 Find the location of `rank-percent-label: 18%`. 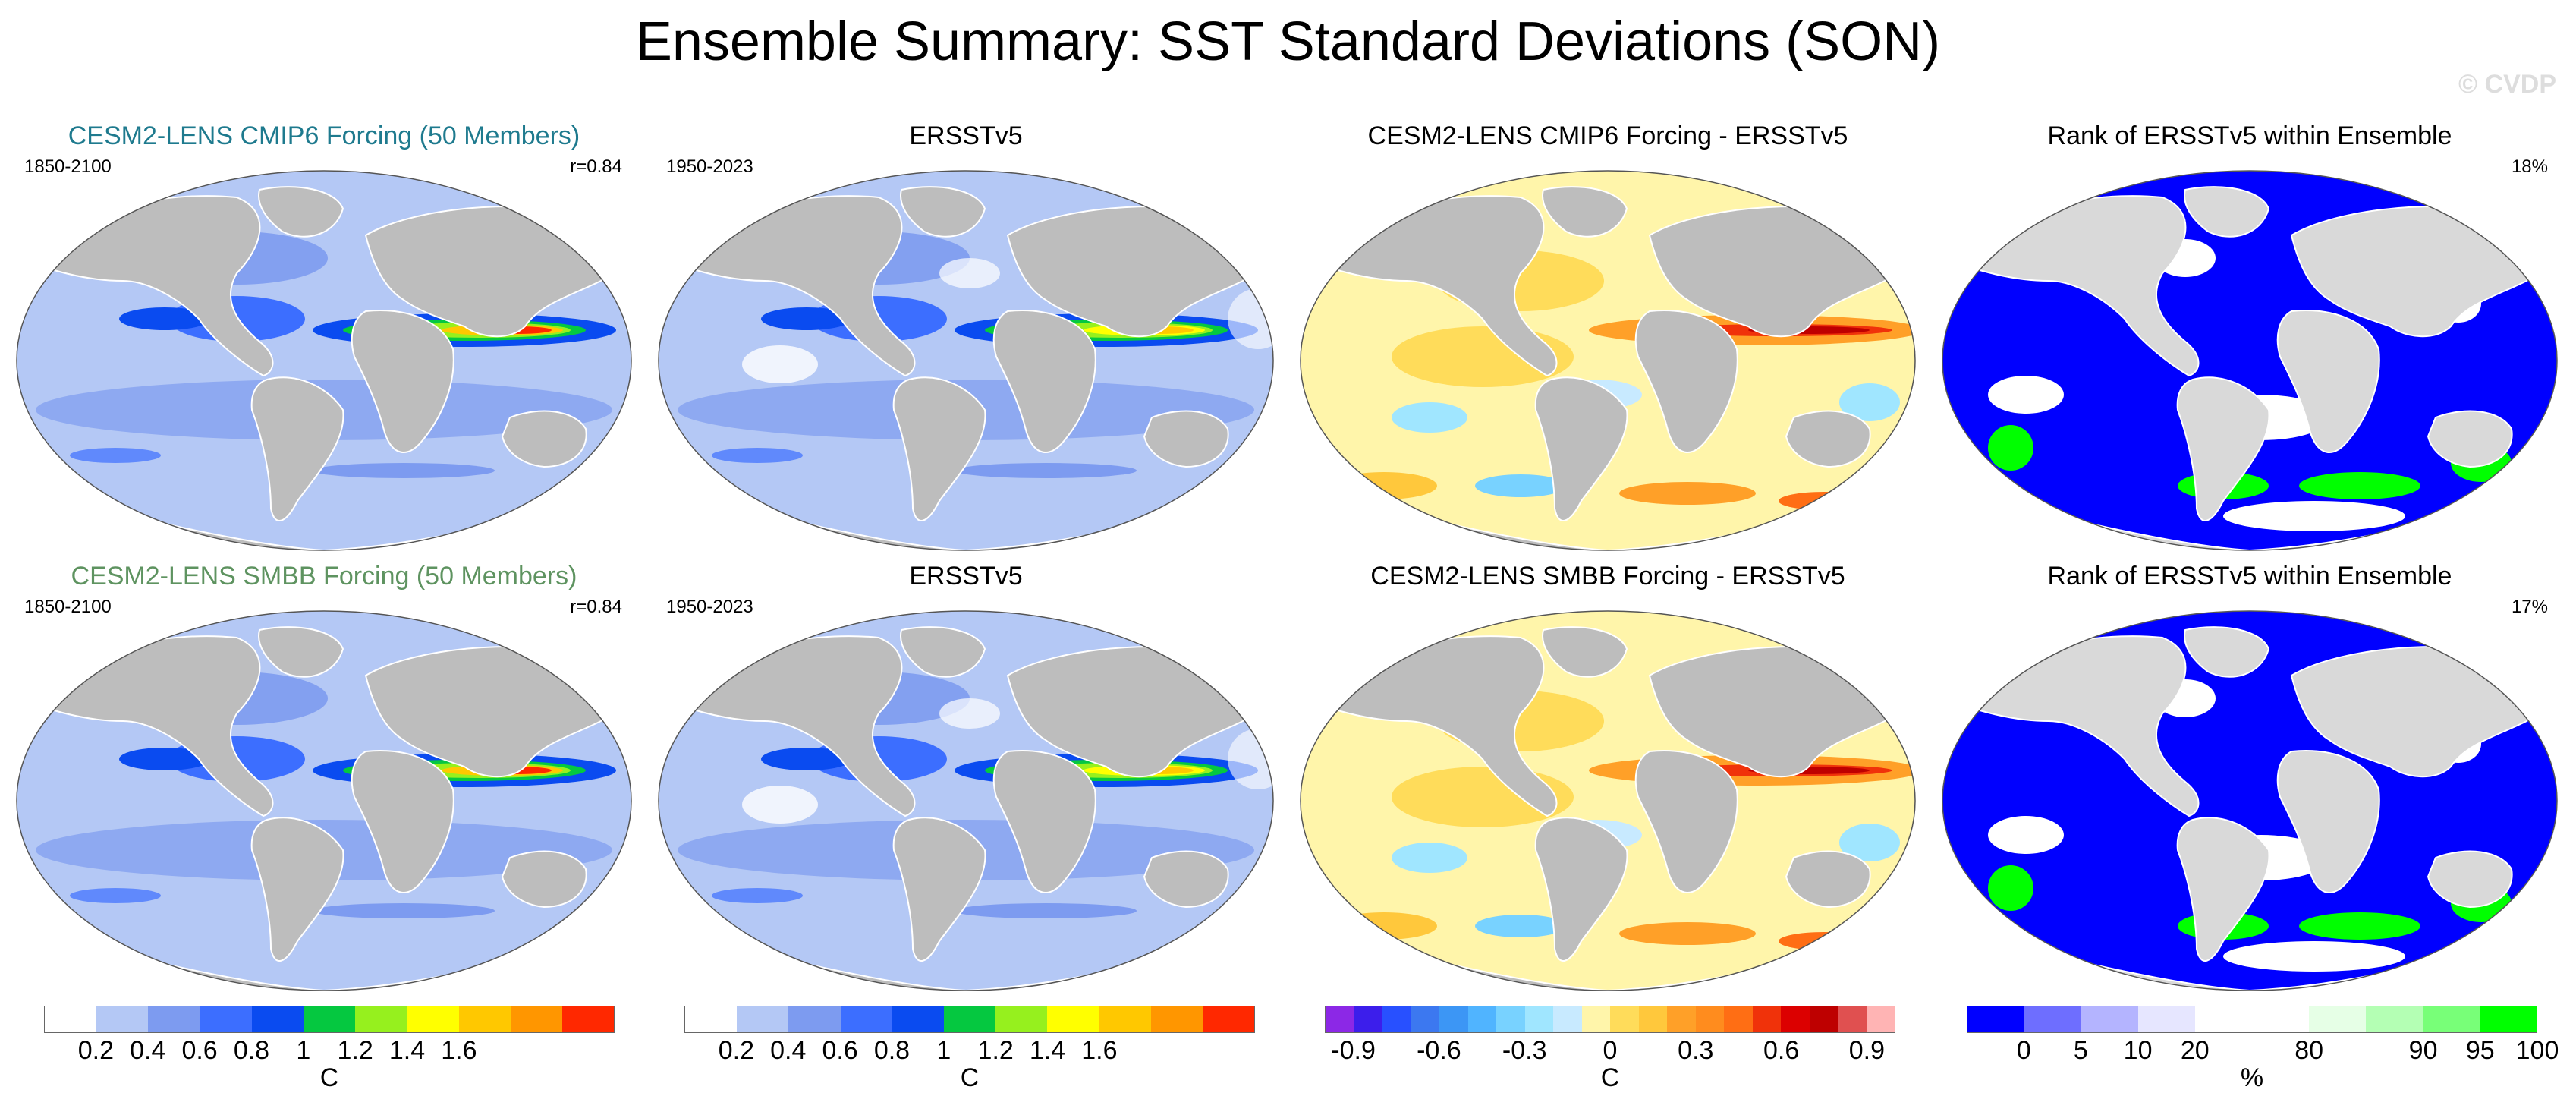

rank-percent-label: 18% is located at coordinates (2529, 166).